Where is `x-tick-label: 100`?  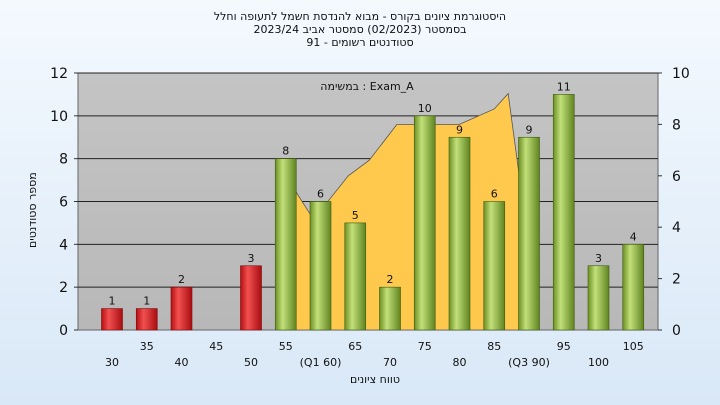 x-tick-label: 100 is located at coordinates (598, 362).